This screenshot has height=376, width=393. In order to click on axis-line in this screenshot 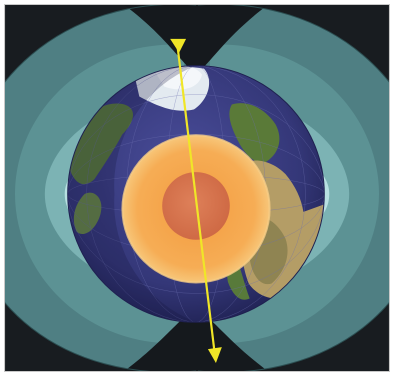, I will do `click(196, 199)`.